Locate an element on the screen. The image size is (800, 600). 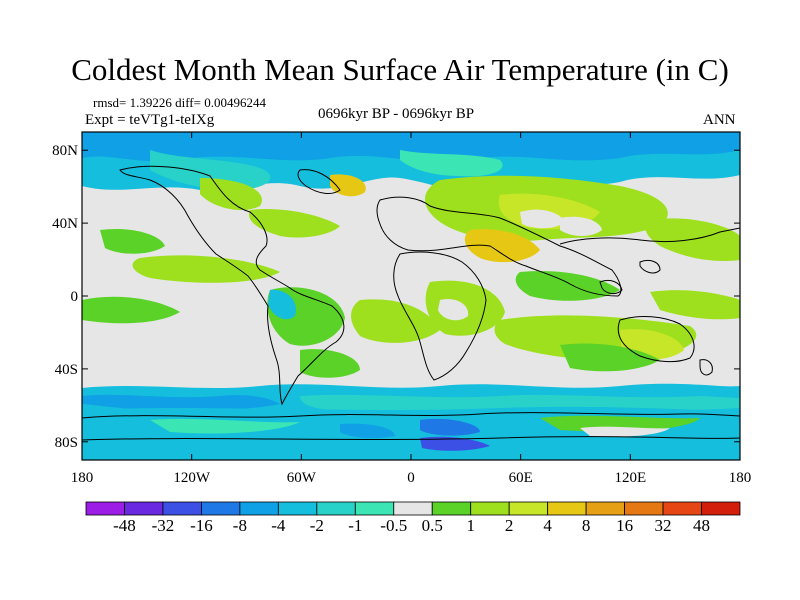
rmsd-diff-text: rmsd= 1.39226 diff= 0.00496244 is located at coordinates (179, 102).